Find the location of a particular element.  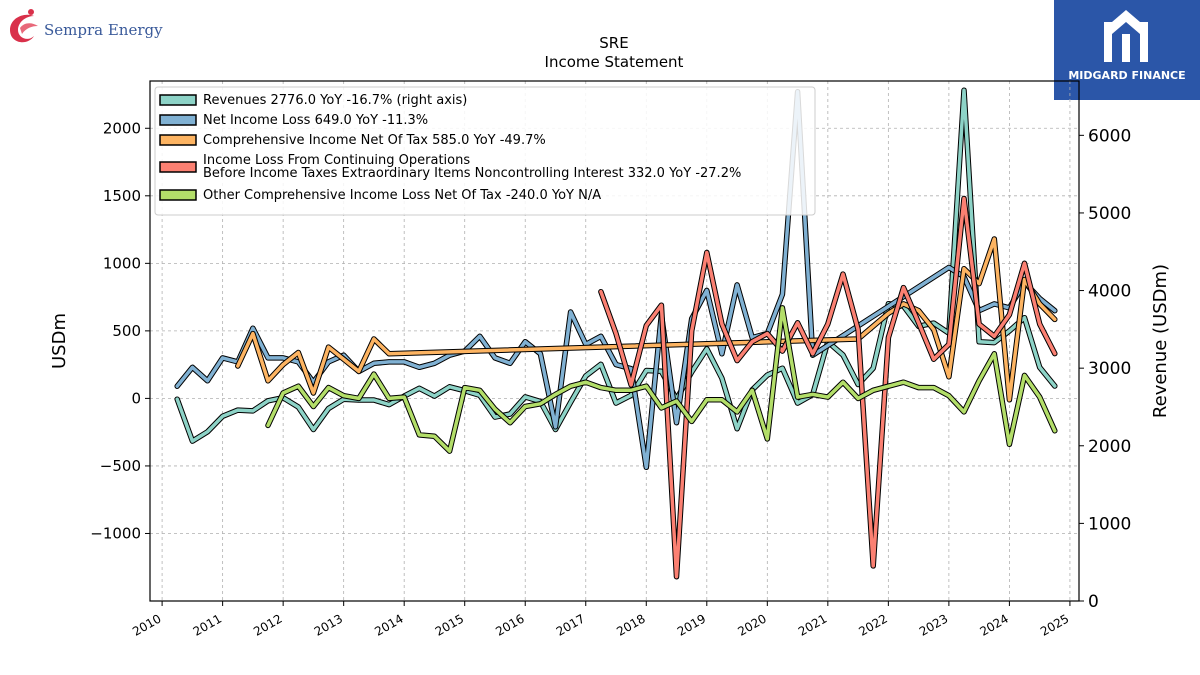

x-tick-label: 2019 is located at coordinates (691, 624).